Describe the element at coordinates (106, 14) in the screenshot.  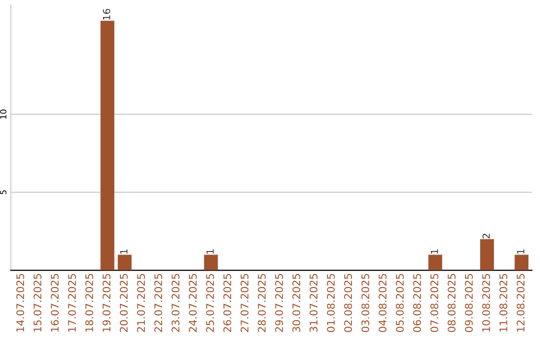
I see `data-label: 16` at that location.